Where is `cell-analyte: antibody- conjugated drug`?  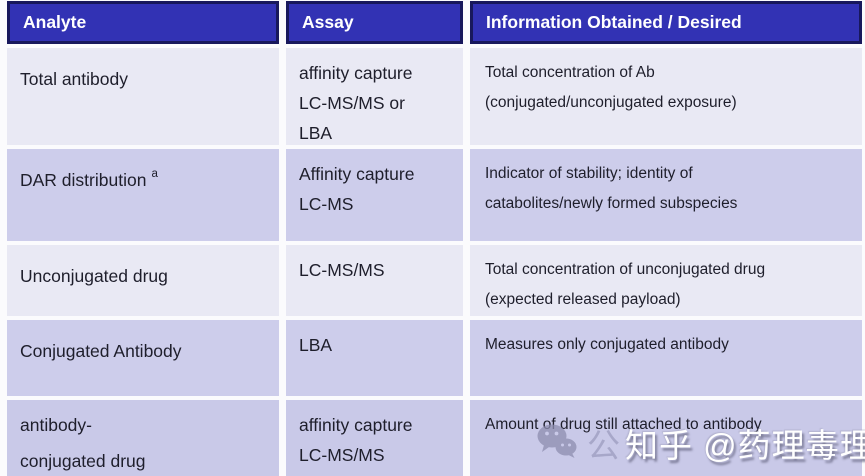
cell-analyte: antibody- conjugated drug is located at coordinates (143, 438).